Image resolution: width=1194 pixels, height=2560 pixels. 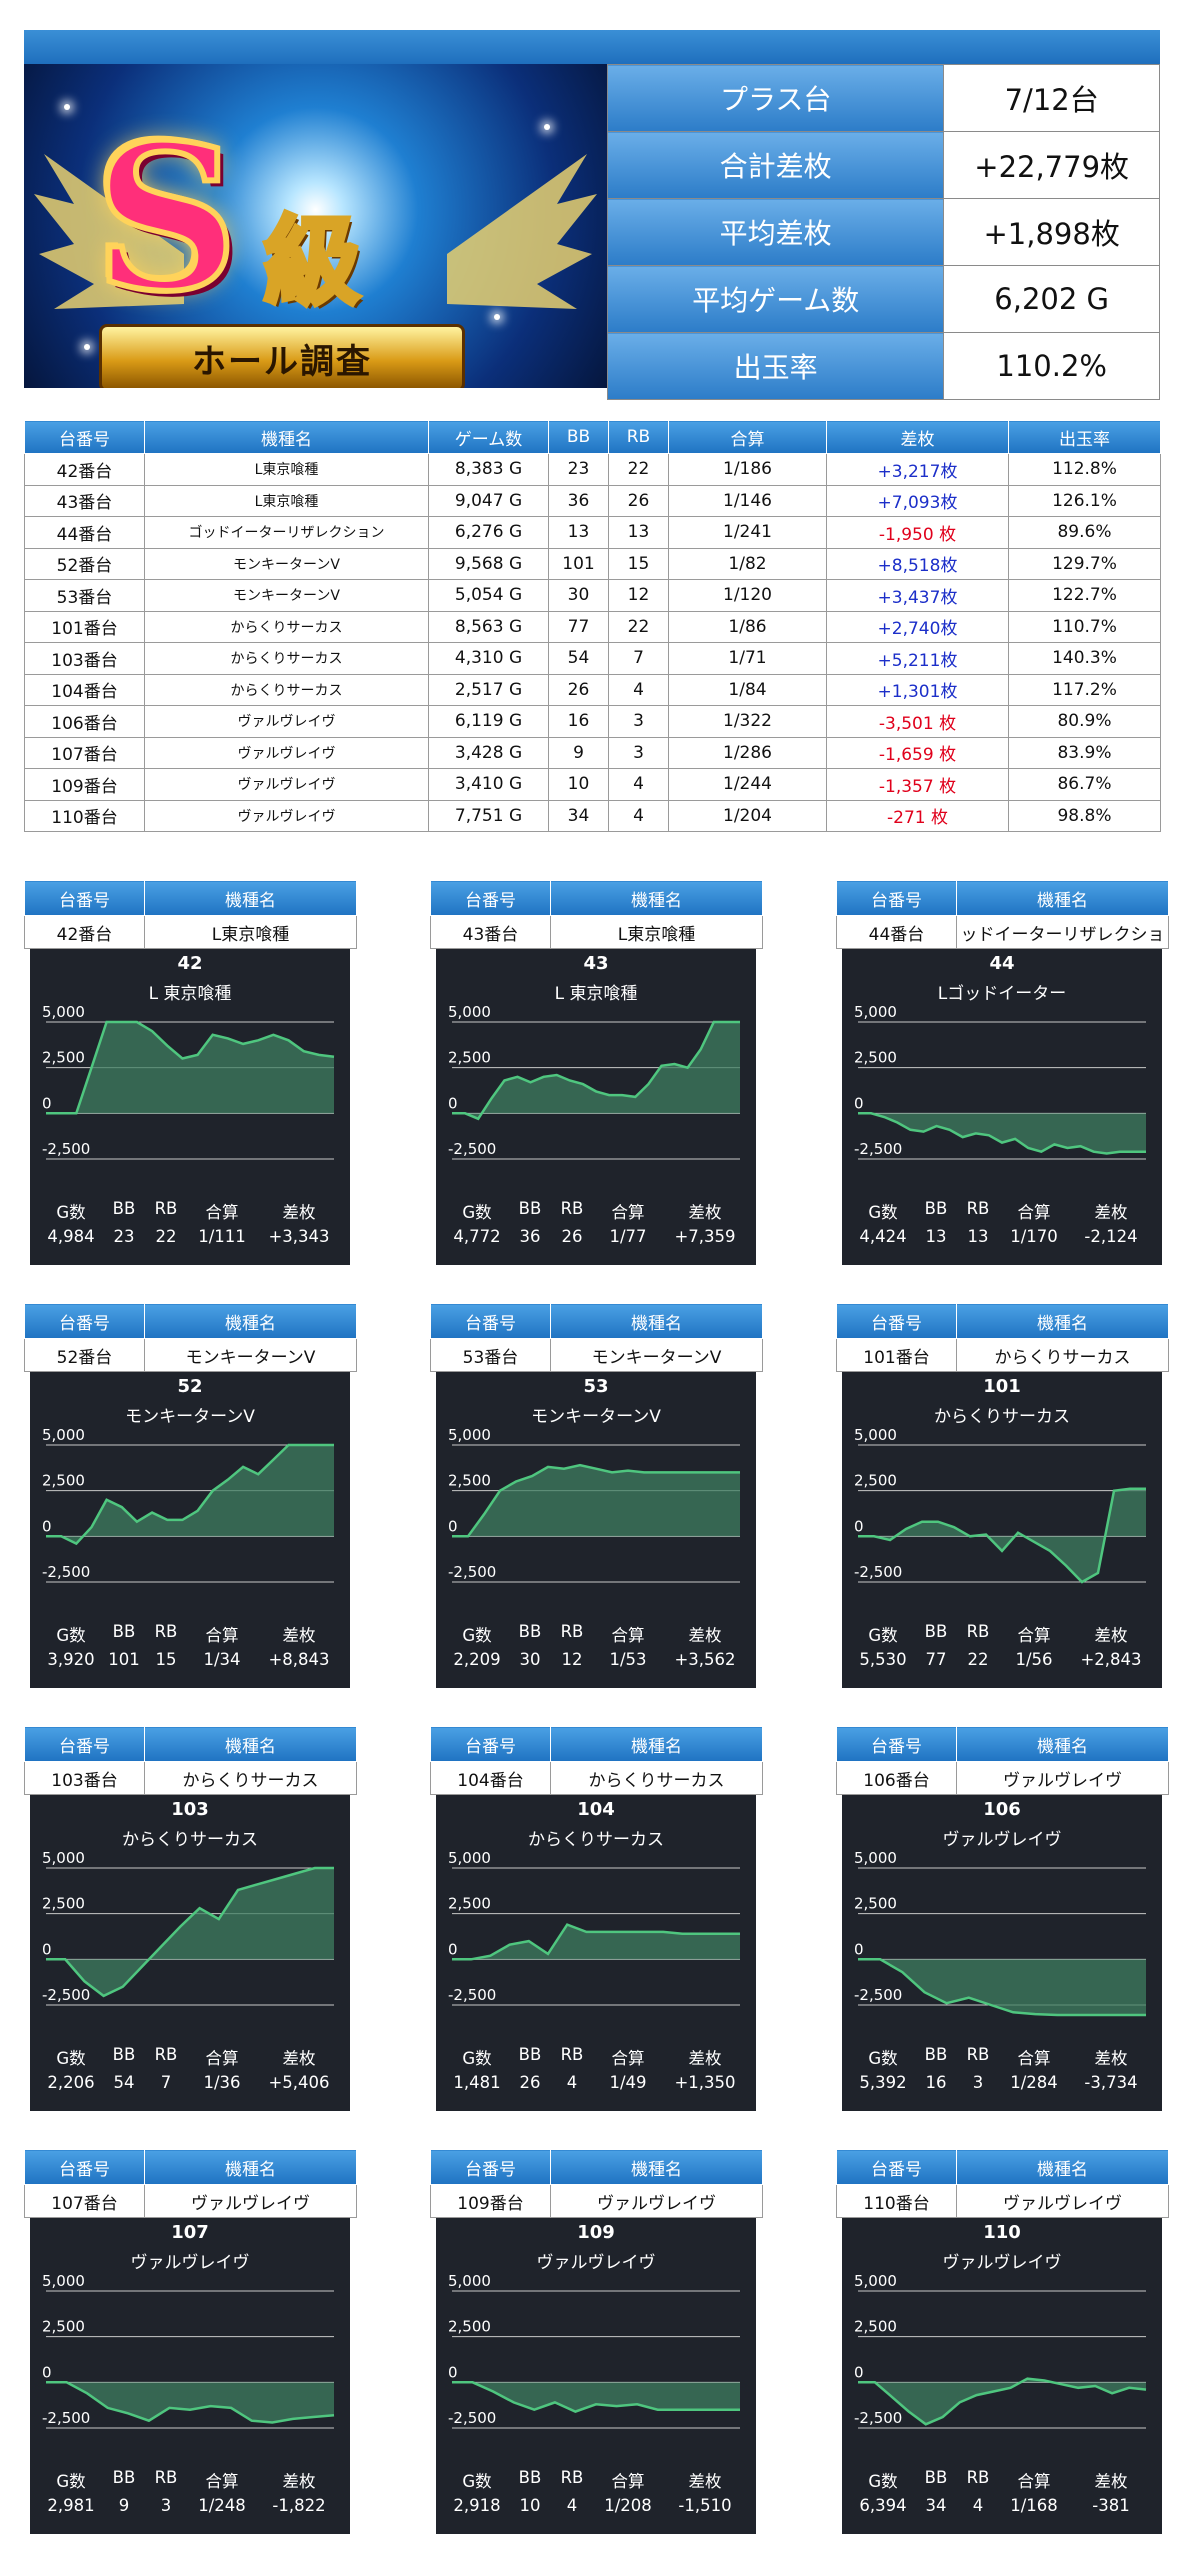 I want to click on graph-title: 110, so click(x=1002, y=2232).